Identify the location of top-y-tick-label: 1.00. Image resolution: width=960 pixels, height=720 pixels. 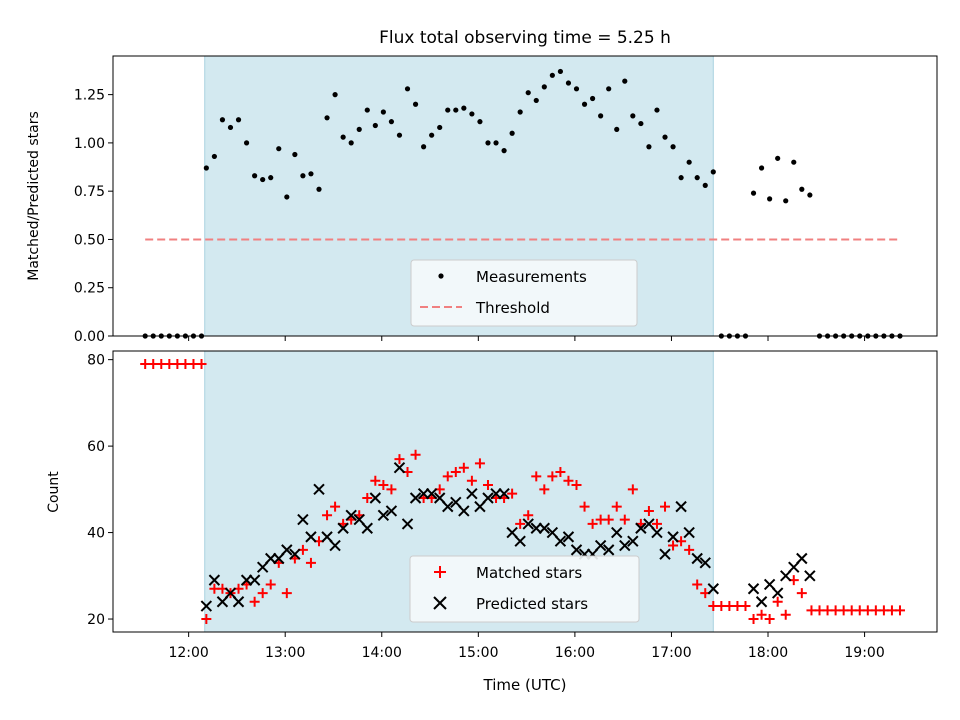
(89, 144).